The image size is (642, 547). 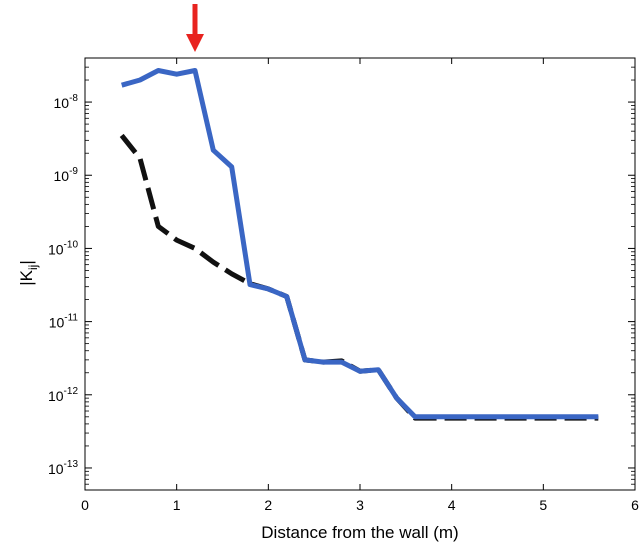 I want to click on y-axis-label: |Kij|, so click(x=28, y=273).